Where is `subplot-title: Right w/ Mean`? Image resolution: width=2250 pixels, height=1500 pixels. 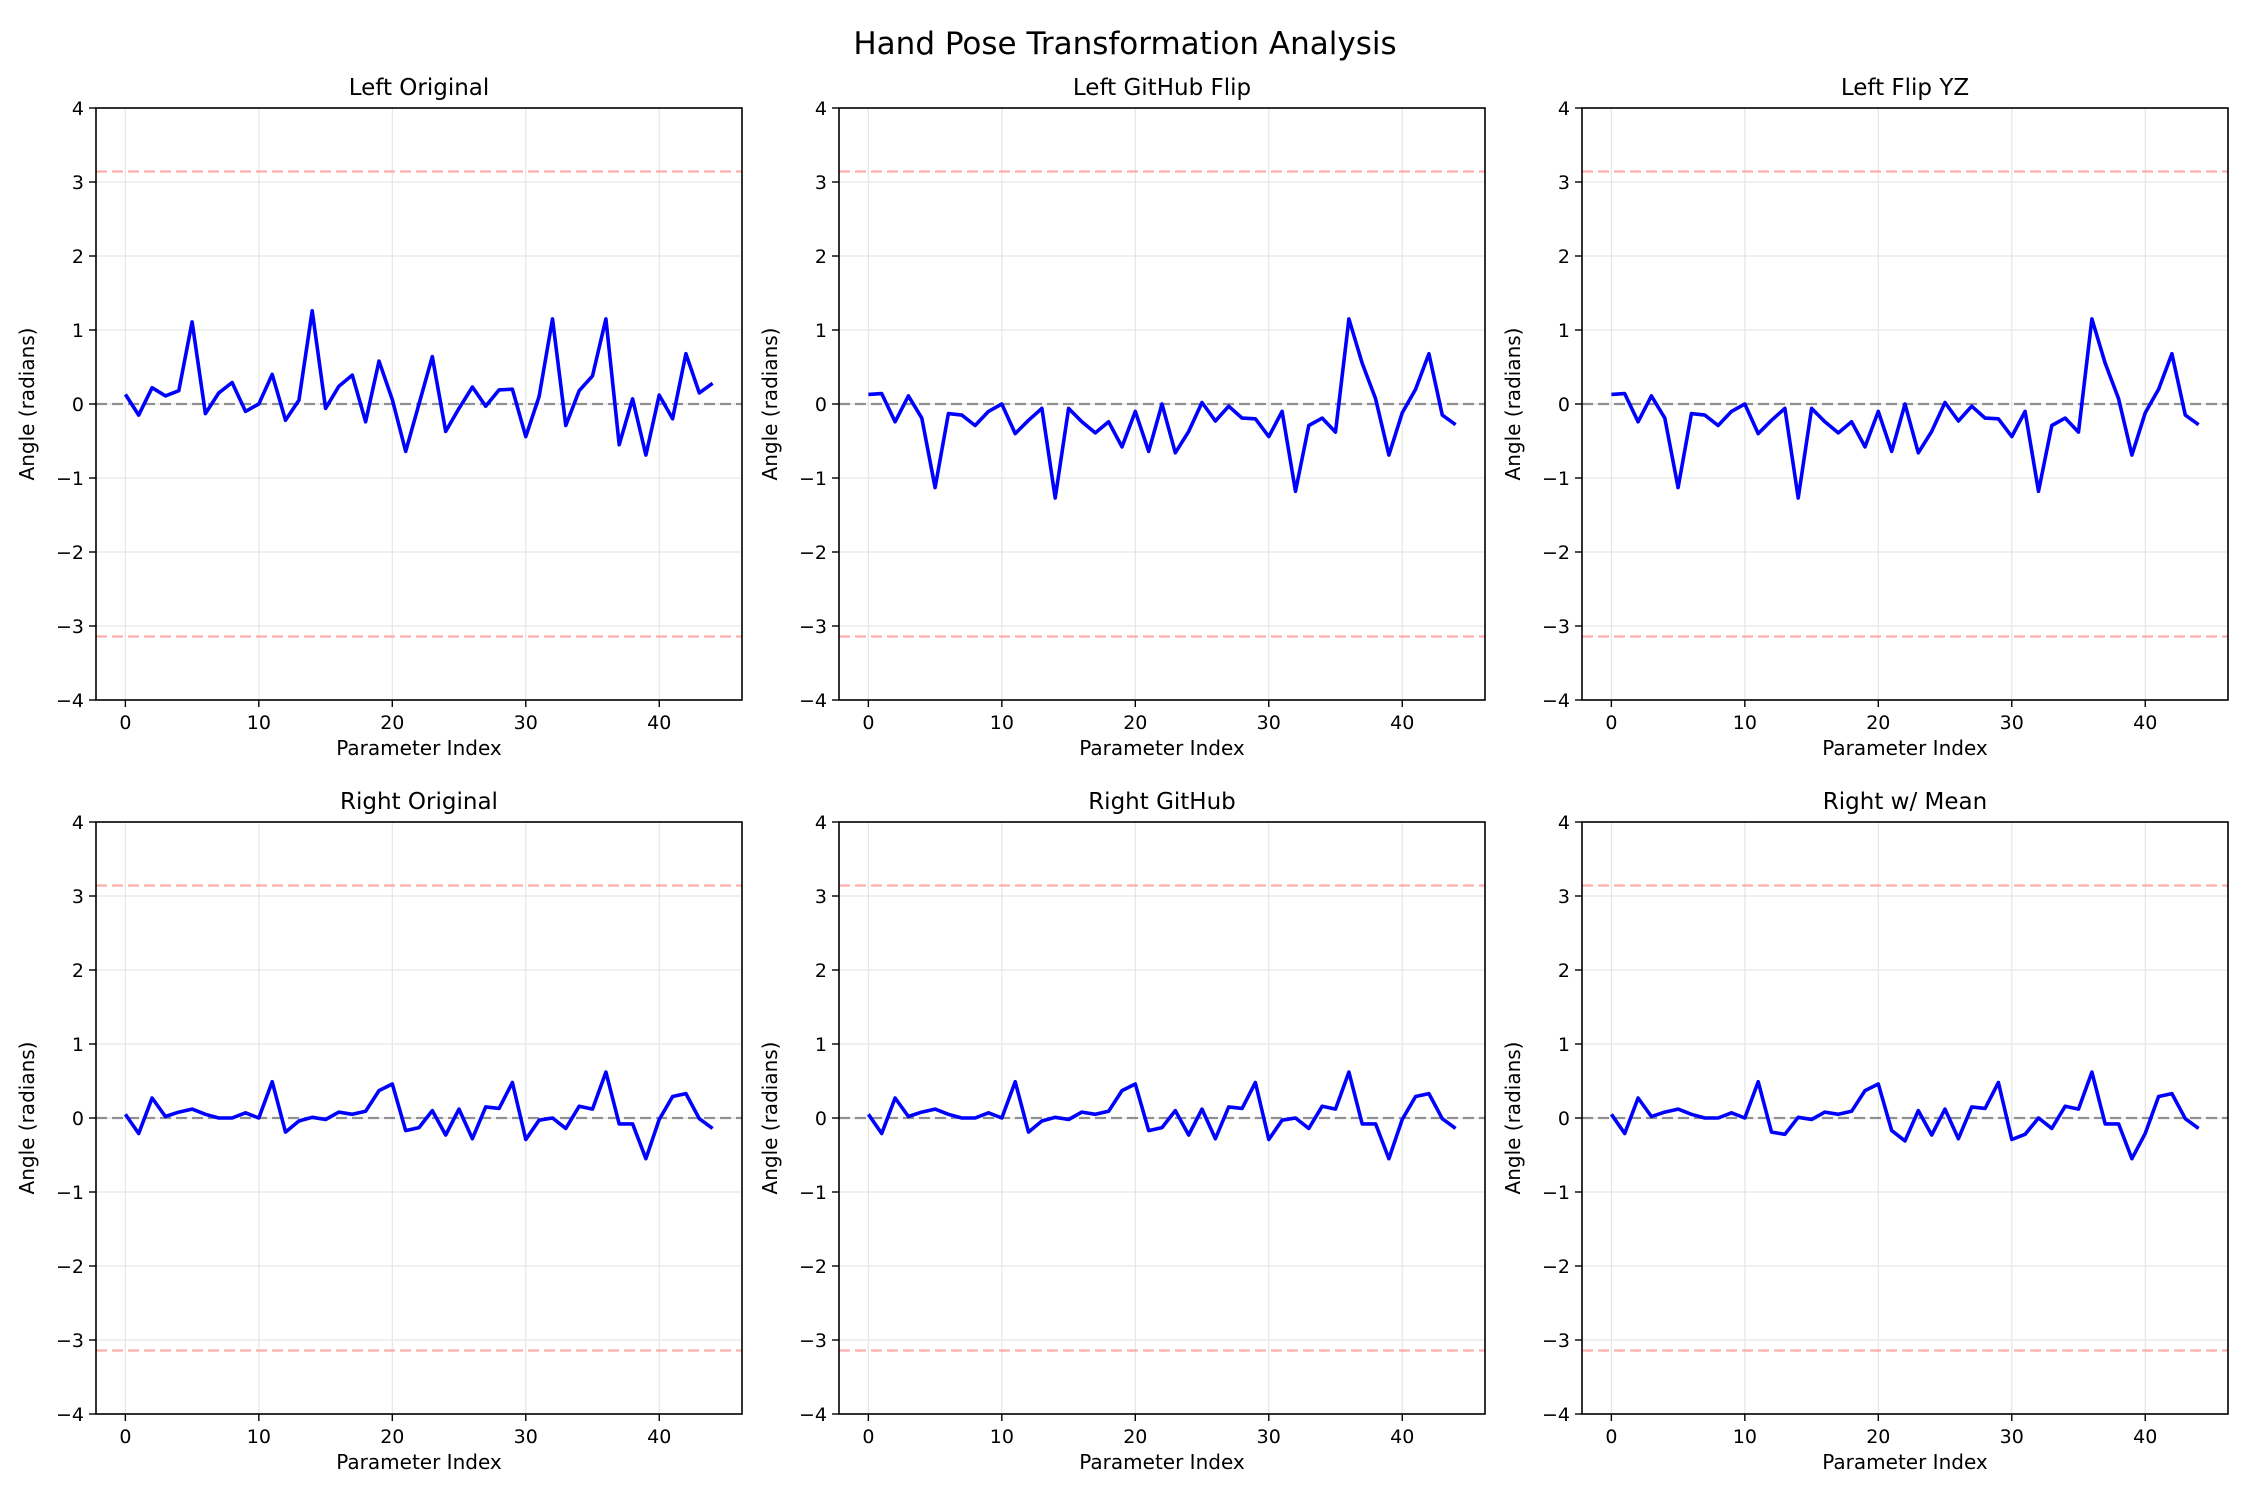 subplot-title: Right w/ Mean is located at coordinates (1905, 802).